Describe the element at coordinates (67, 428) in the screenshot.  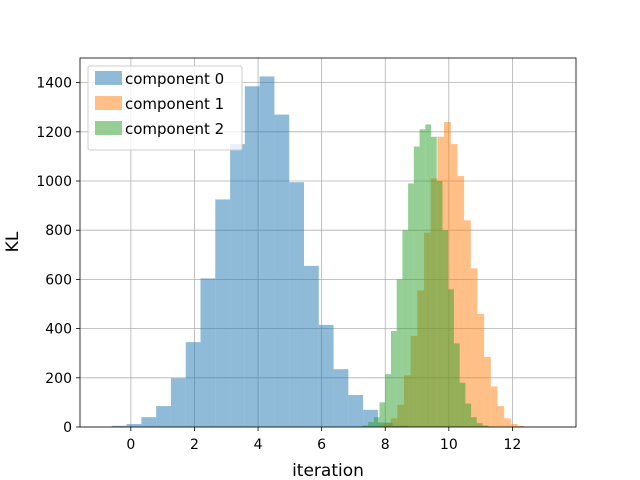
I see `y-tick-label: 0` at that location.